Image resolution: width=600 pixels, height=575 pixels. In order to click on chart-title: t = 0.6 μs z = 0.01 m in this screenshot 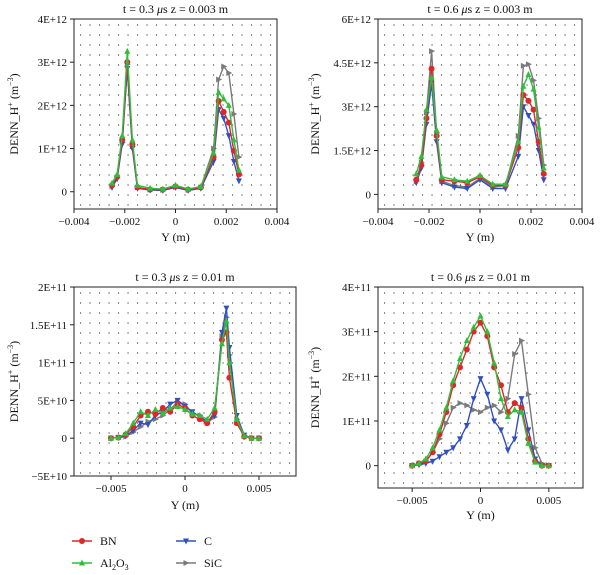, I will do `click(481, 277)`.